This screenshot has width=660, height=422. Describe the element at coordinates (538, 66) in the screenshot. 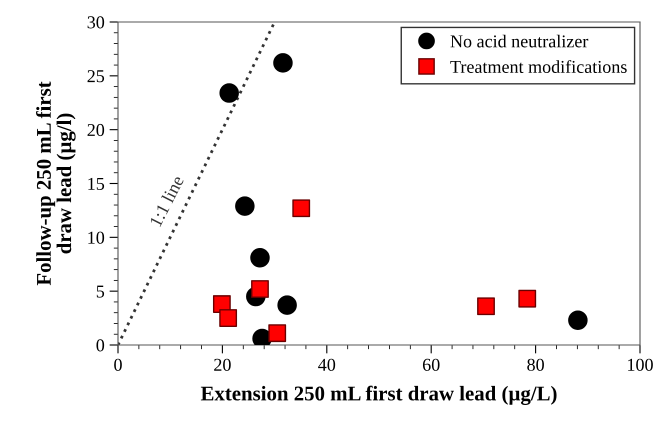

I see `legend-label: Treatment modifications` at that location.